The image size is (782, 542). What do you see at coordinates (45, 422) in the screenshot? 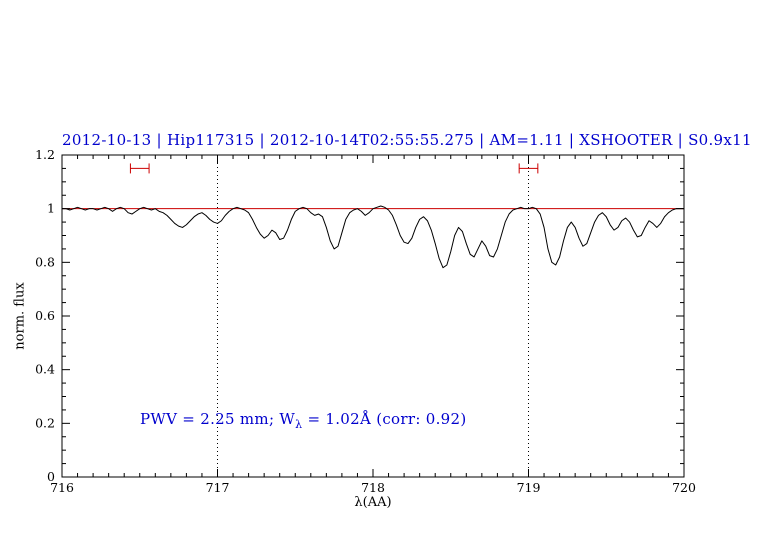
I see `y-tick-label: 0.2` at bounding box center [45, 422].